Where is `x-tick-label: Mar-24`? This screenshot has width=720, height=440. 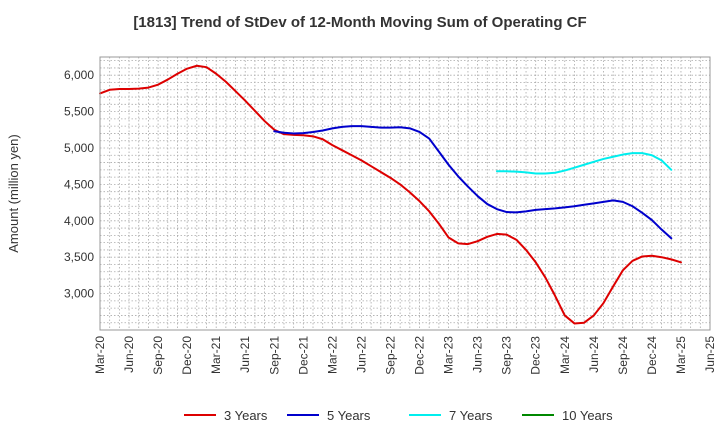
x-tick-label: Mar-24 is located at coordinates (565, 355).